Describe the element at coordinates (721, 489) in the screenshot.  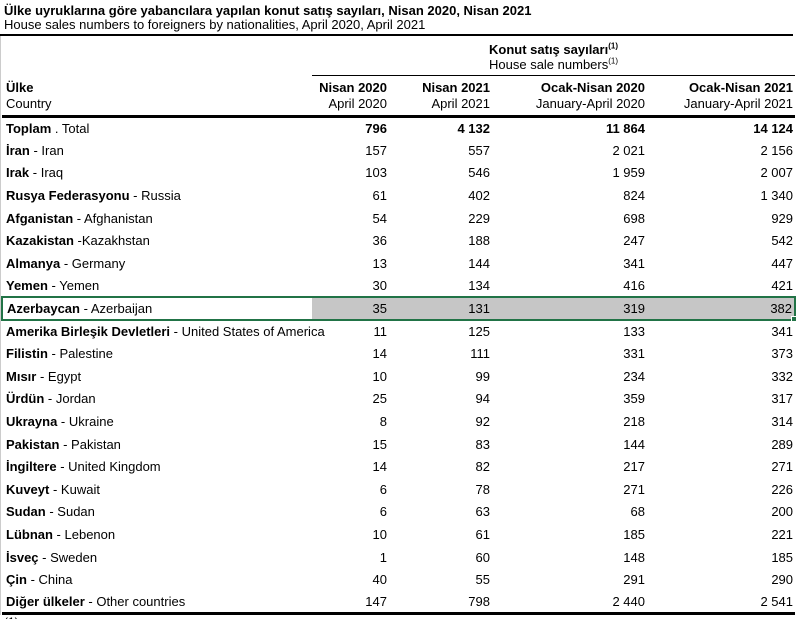
I see `value-cell: 226` at that location.